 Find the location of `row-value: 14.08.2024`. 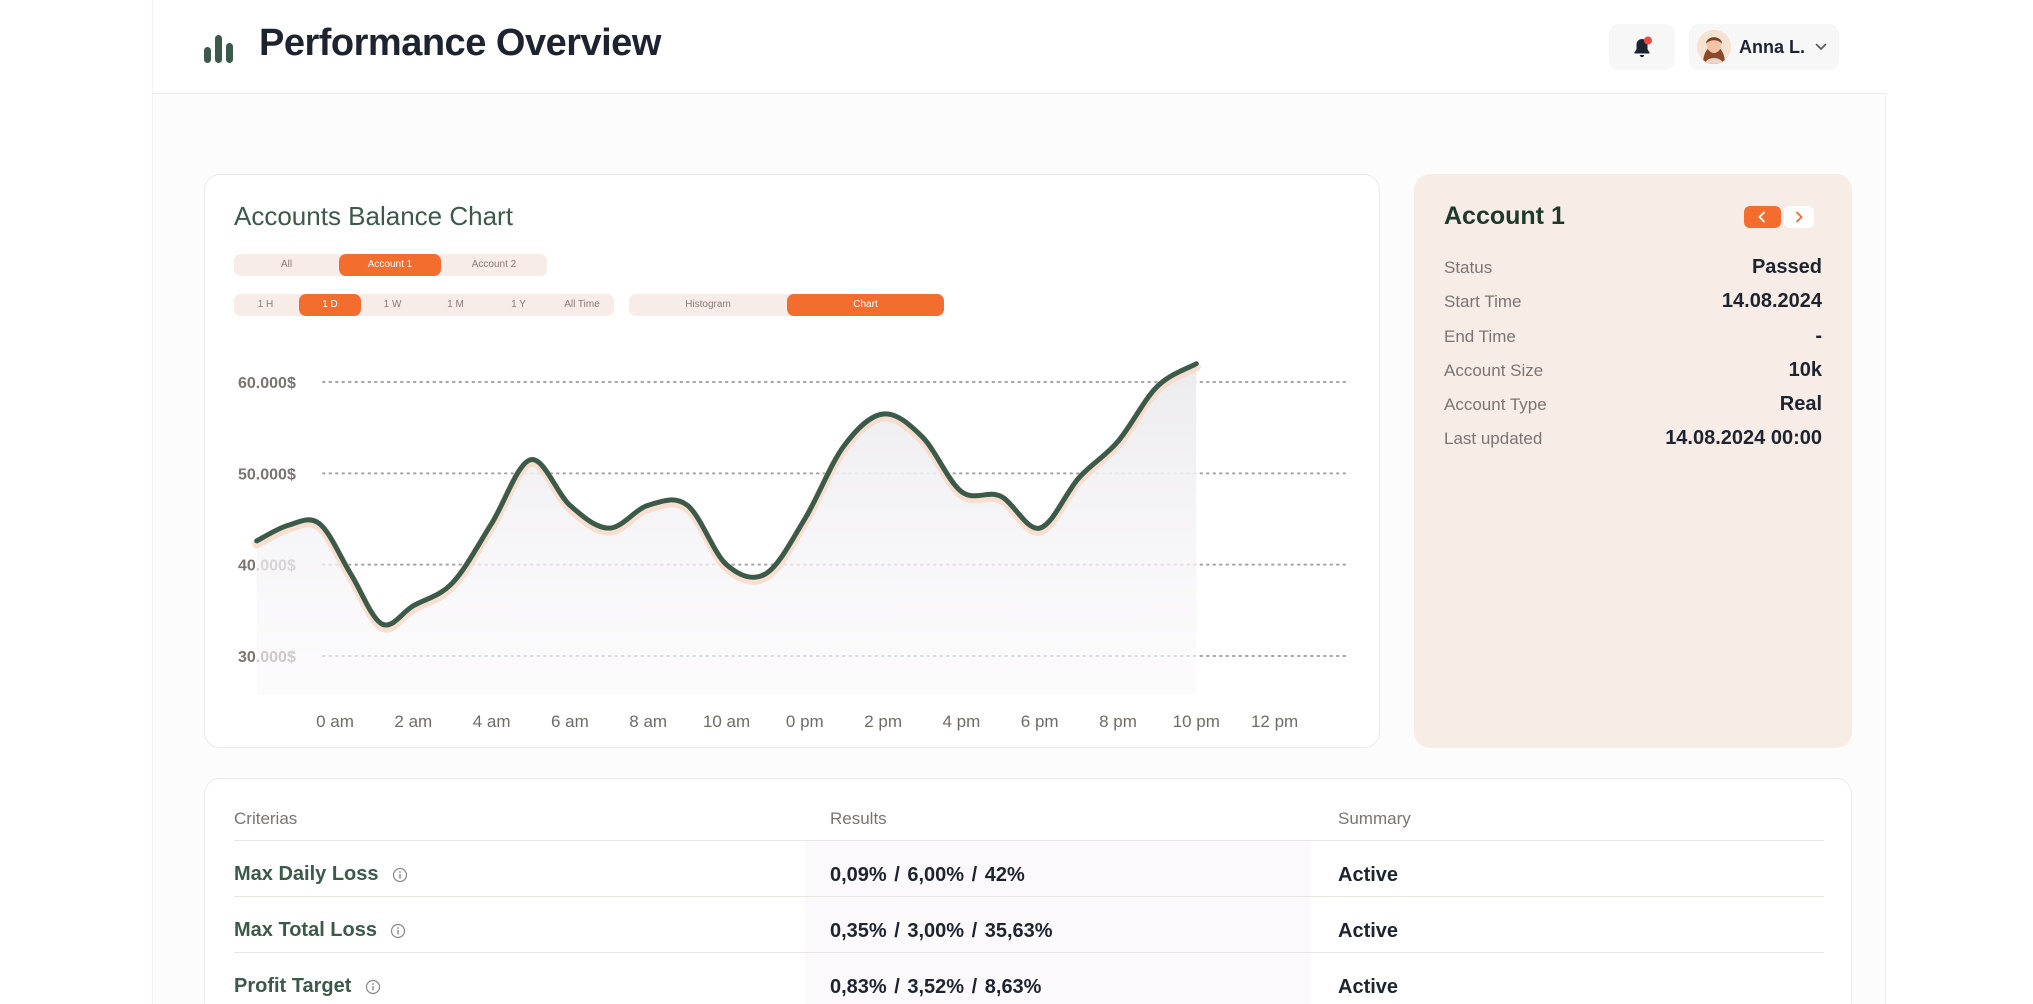

row-value: 14.08.2024 is located at coordinates (1771, 301).